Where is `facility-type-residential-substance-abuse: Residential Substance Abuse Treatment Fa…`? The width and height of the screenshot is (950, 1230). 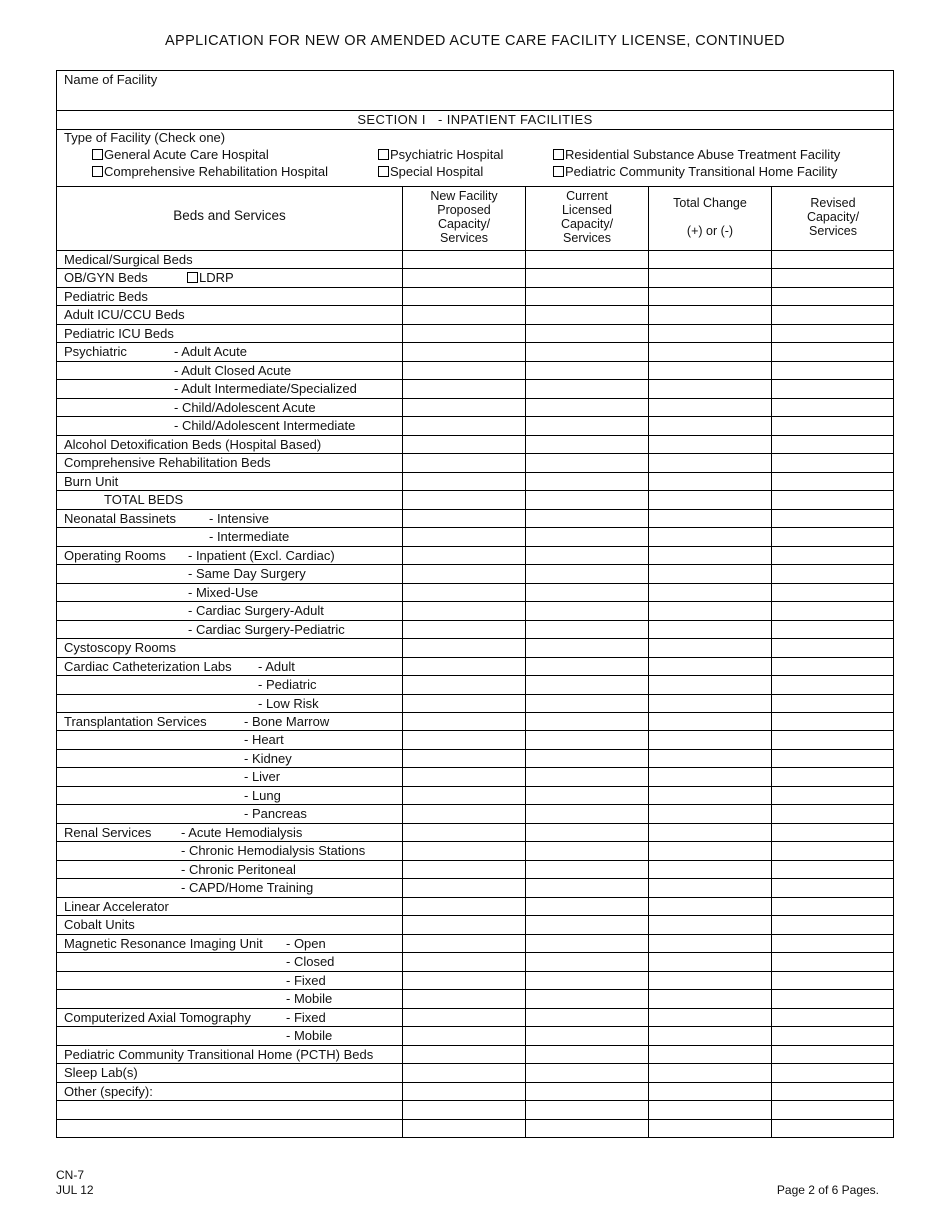
facility-type-residential-substance-abuse: Residential Substance Abuse Treatment Fa… is located at coordinates (696, 154).